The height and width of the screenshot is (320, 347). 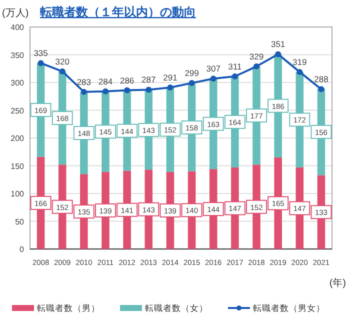 What do you see at coordinates (337, 283) in the screenshot?
I see `x-axis-title: (年)` at bounding box center [337, 283].